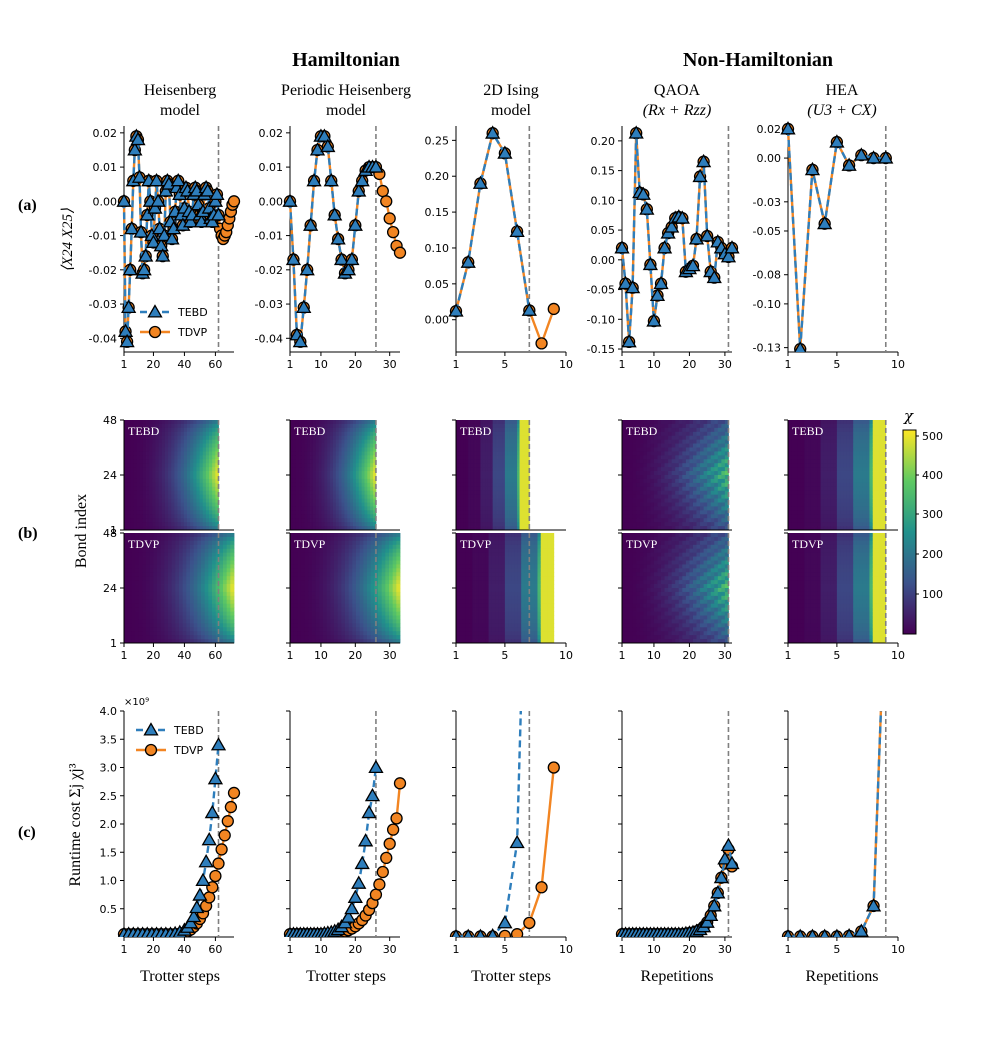  I want to click on col-title-periodic-2: model, so click(346, 110).